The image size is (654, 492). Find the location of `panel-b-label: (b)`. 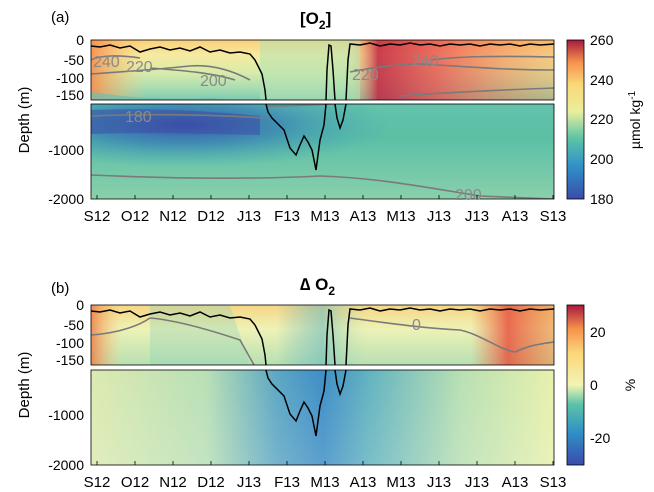

panel-b-label: (b) is located at coordinates (60, 288).